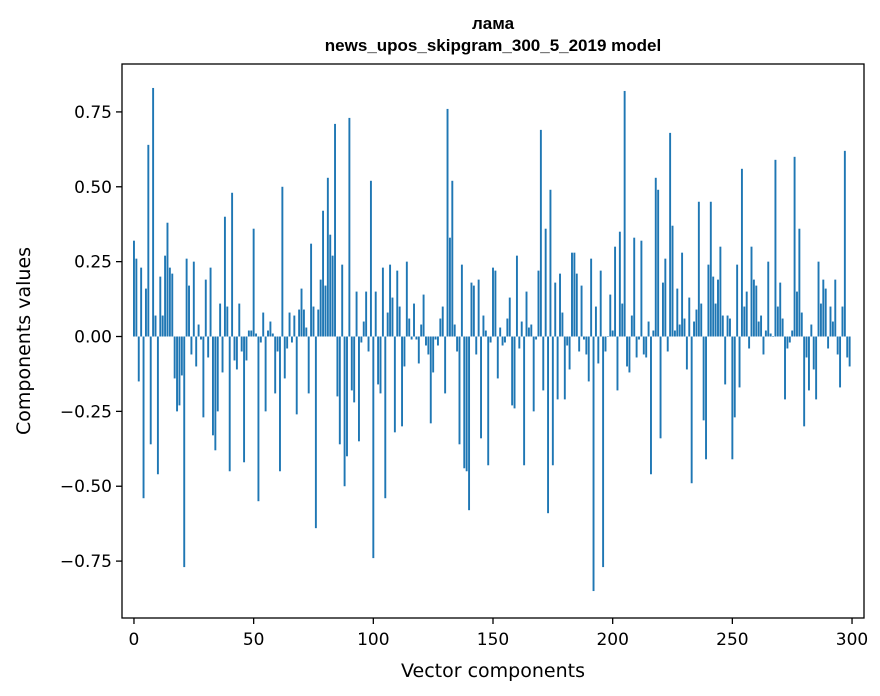 The image size is (880, 696). Describe the element at coordinates (86, 562) in the screenshot. I see `y-tick-label: −0.75` at that location.